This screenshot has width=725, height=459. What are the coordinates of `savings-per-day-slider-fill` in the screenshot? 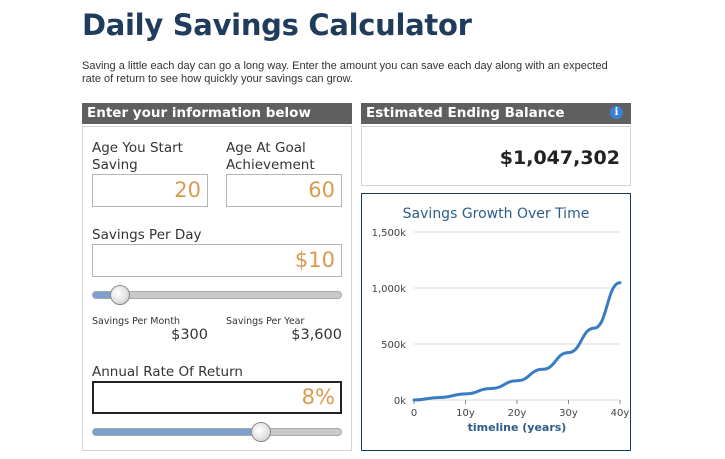 It's located at (107, 295).